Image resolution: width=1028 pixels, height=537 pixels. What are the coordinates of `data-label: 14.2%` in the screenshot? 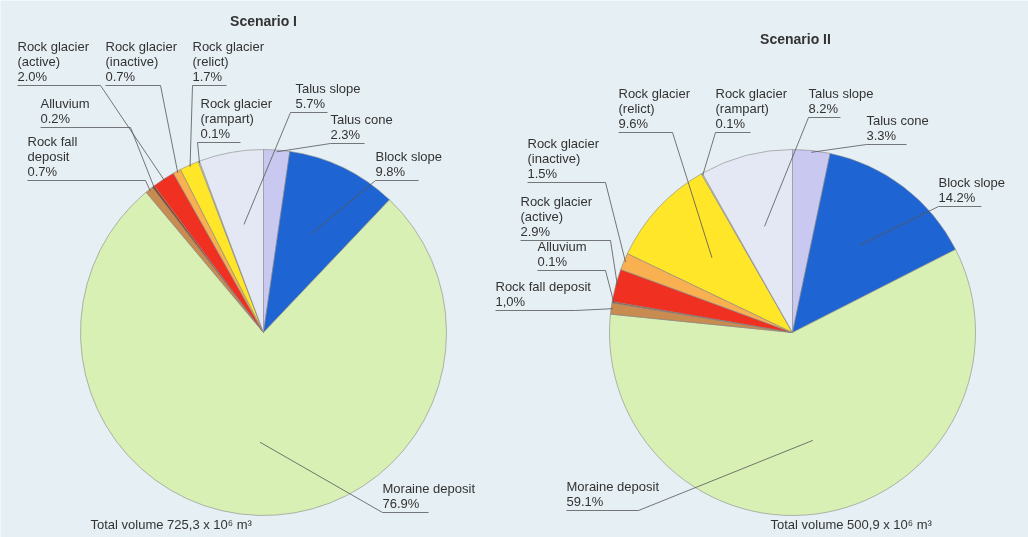 It's located at (957, 197).